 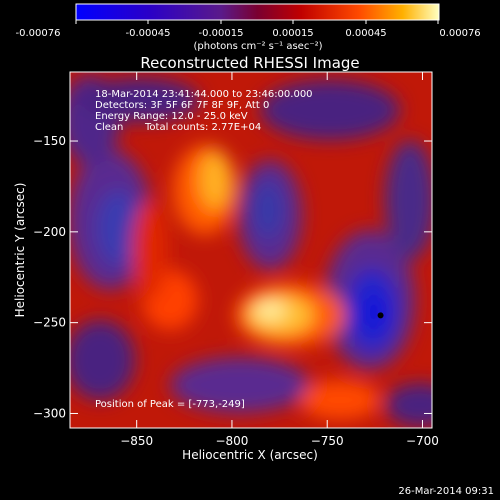 What do you see at coordinates (327, 441) in the screenshot?
I see `x-tick-label: −750` at bounding box center [327, 441].